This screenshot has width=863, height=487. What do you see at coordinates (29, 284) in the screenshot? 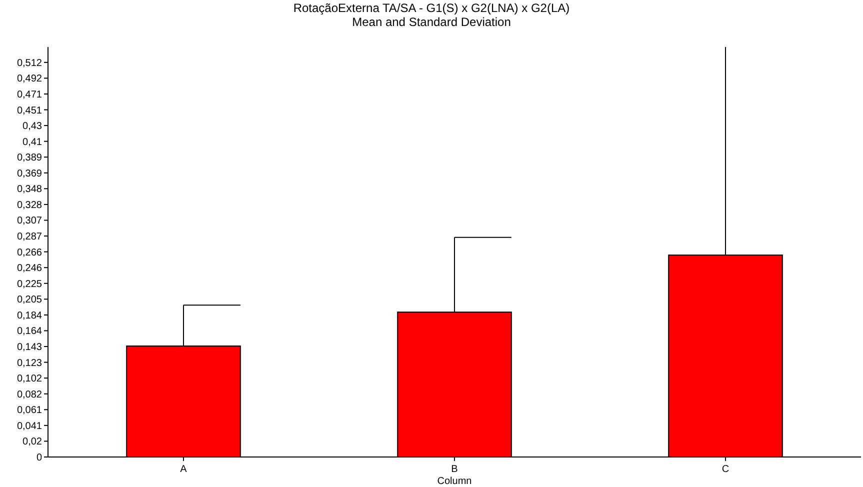
I see `y-tick-label: 0,225` at bounding box center [29, 284].